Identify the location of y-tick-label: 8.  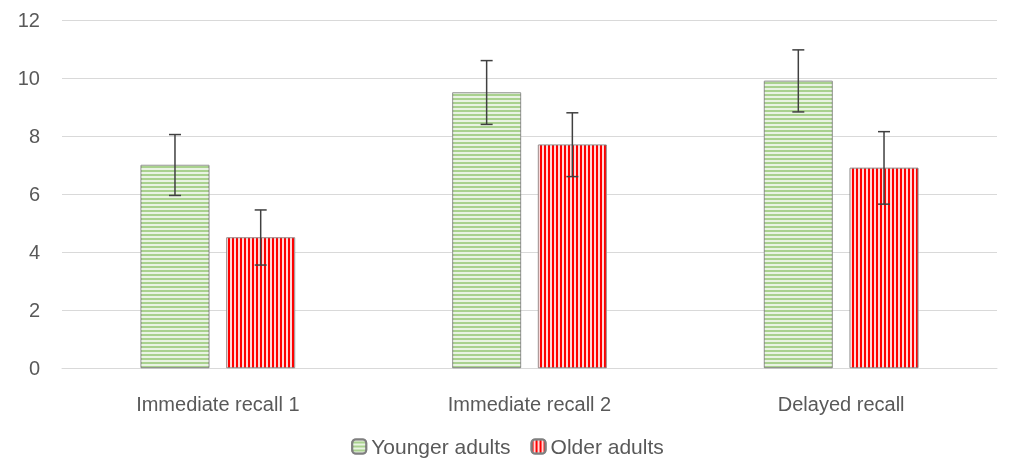
(34, 136).